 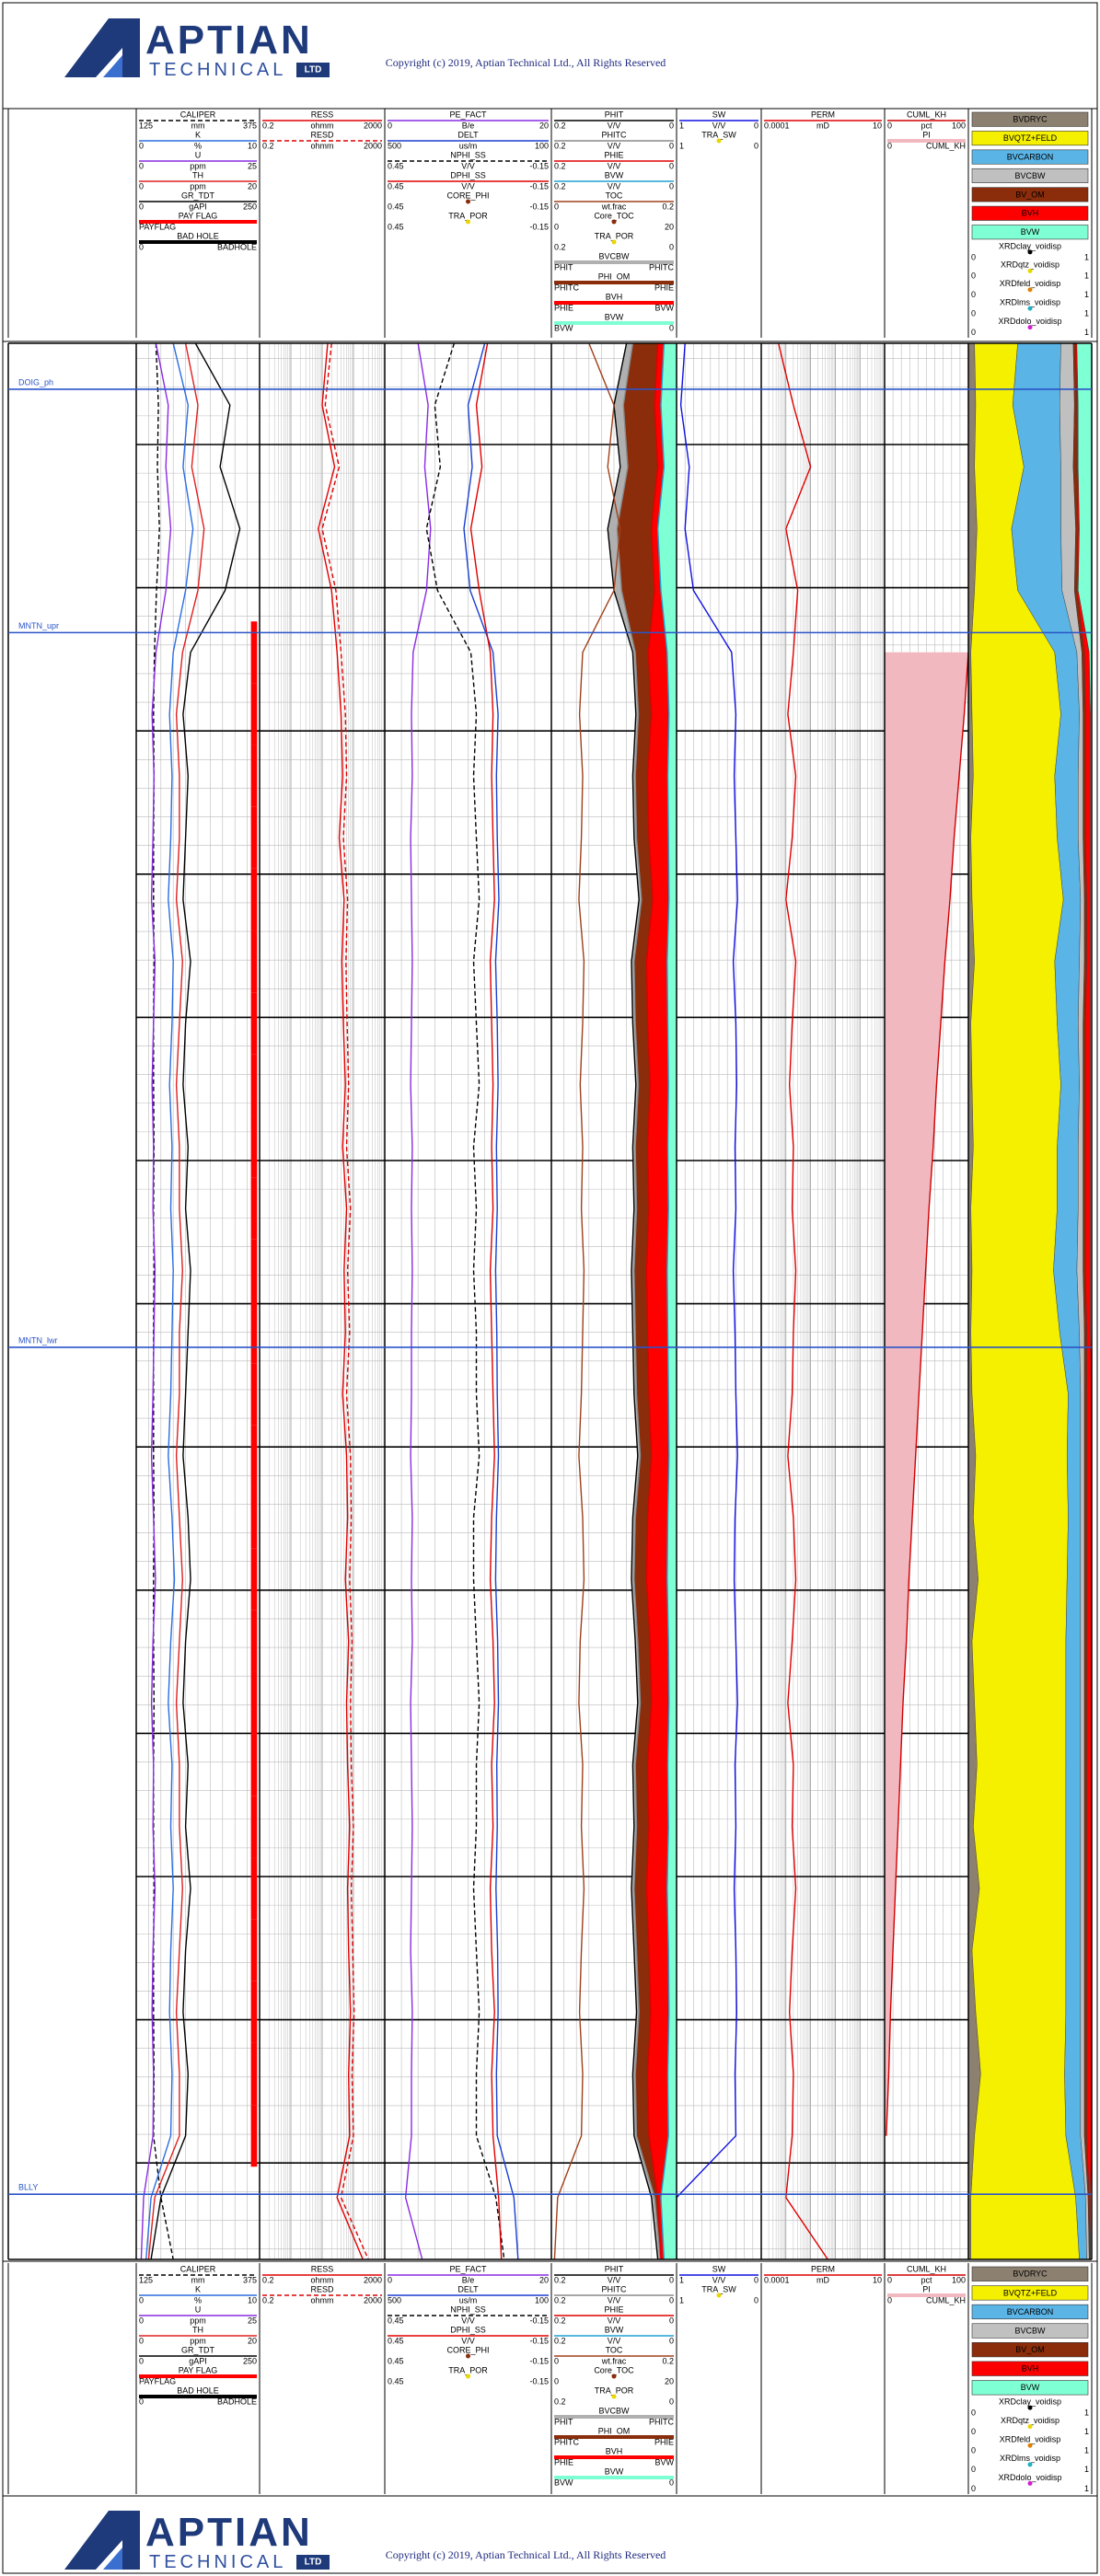 I want to click on curve-name: XRDdolo_voidisp, so click(x=1029, y=322).